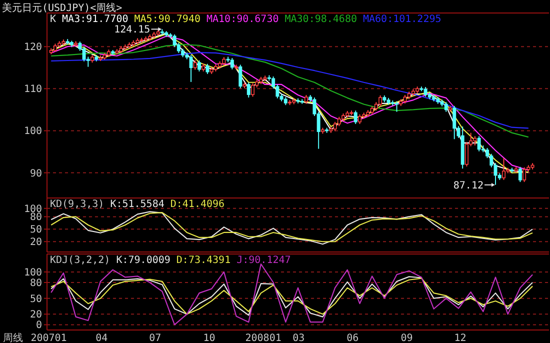  Describe the element at coordinates (33, 90) in the screenshot. I see `y-tick-label: 110` at that location.